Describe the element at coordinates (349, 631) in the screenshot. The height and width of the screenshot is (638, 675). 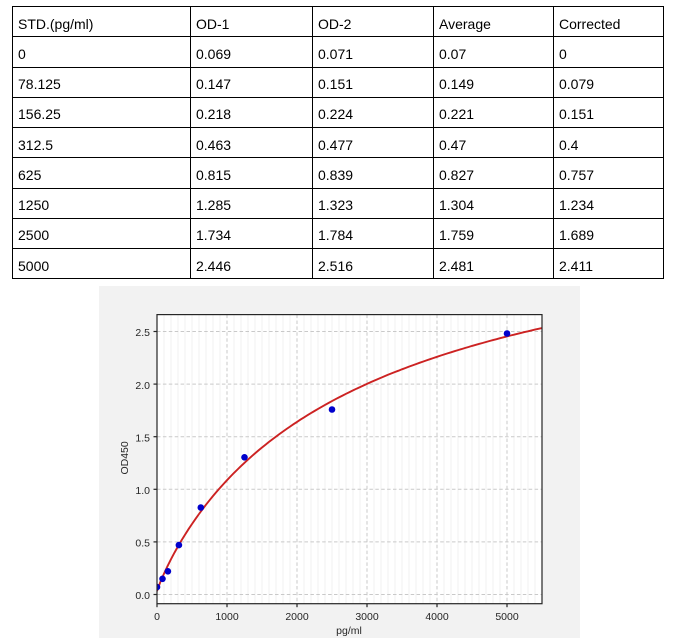
I see `svg-text: pg/ml` at that location.